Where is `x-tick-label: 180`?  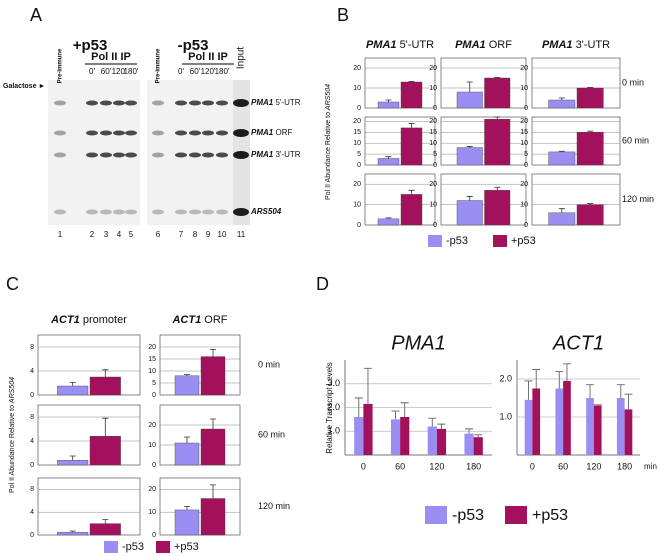
x-tick-label: 180 is located at coordinates (473, 466).